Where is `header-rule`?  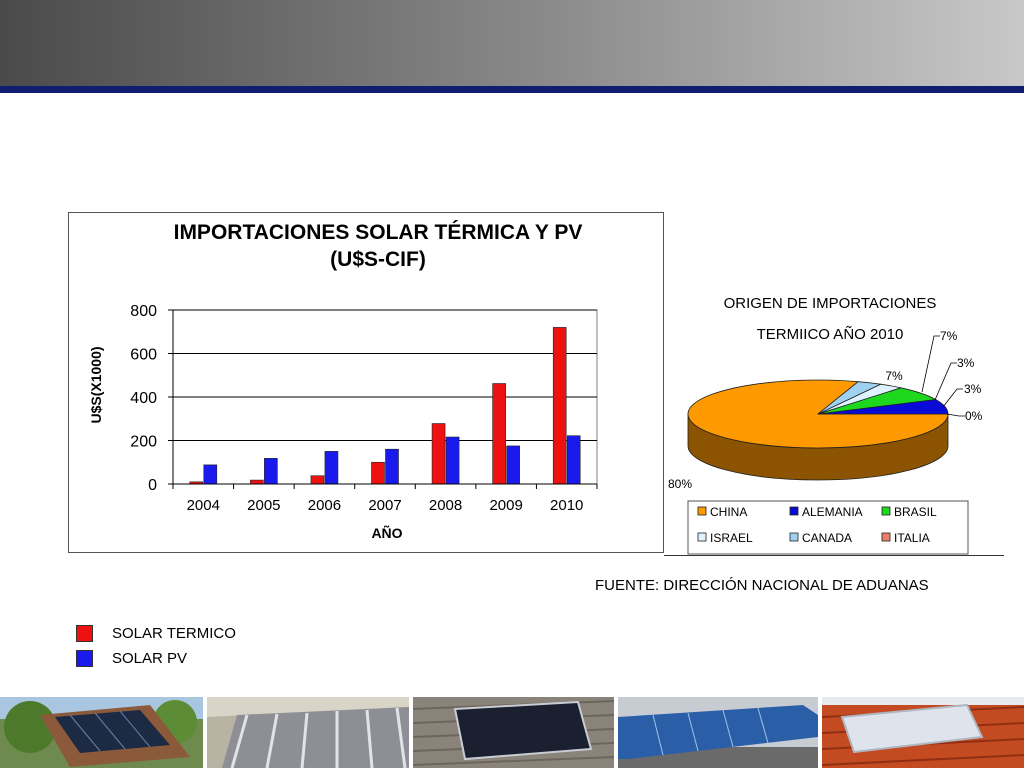
header-rule is located at coordinates (512, 89).